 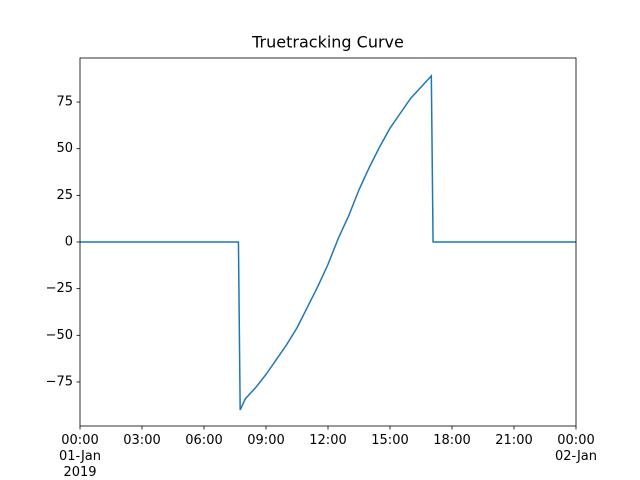 I want to click on x-tick-label: 00:00 02-Jan, so click(x=576, y=448).